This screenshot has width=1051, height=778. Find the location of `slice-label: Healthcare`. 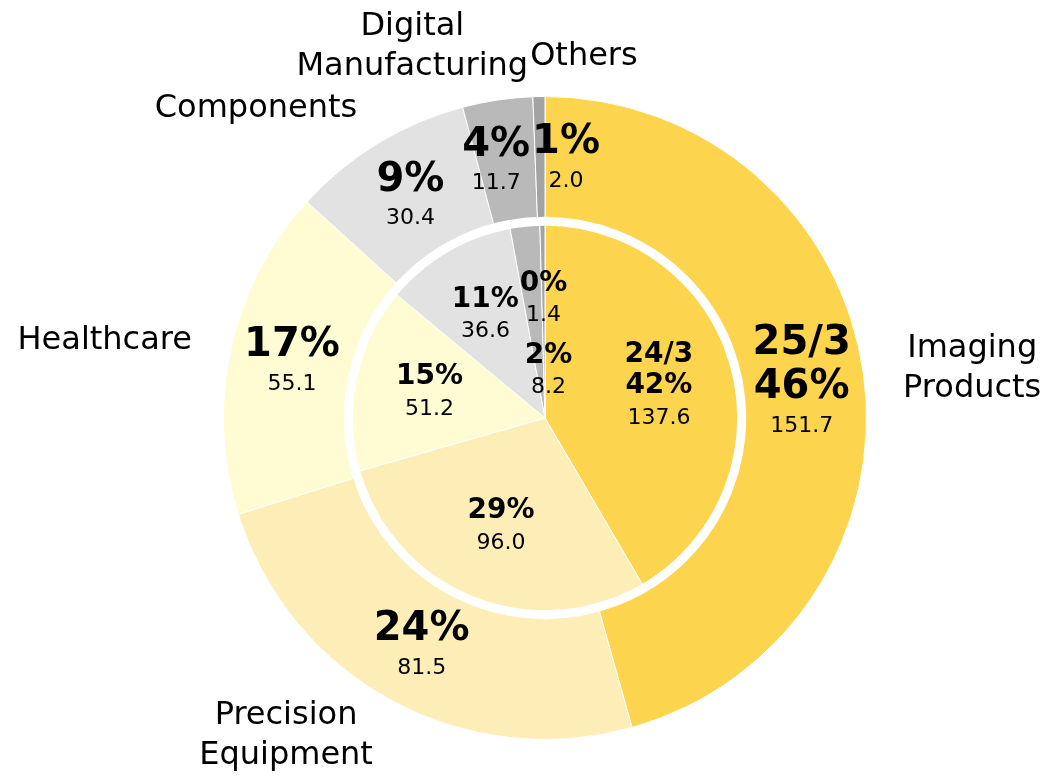

slice-label: Healthcare is located at coordinates (104, 337).